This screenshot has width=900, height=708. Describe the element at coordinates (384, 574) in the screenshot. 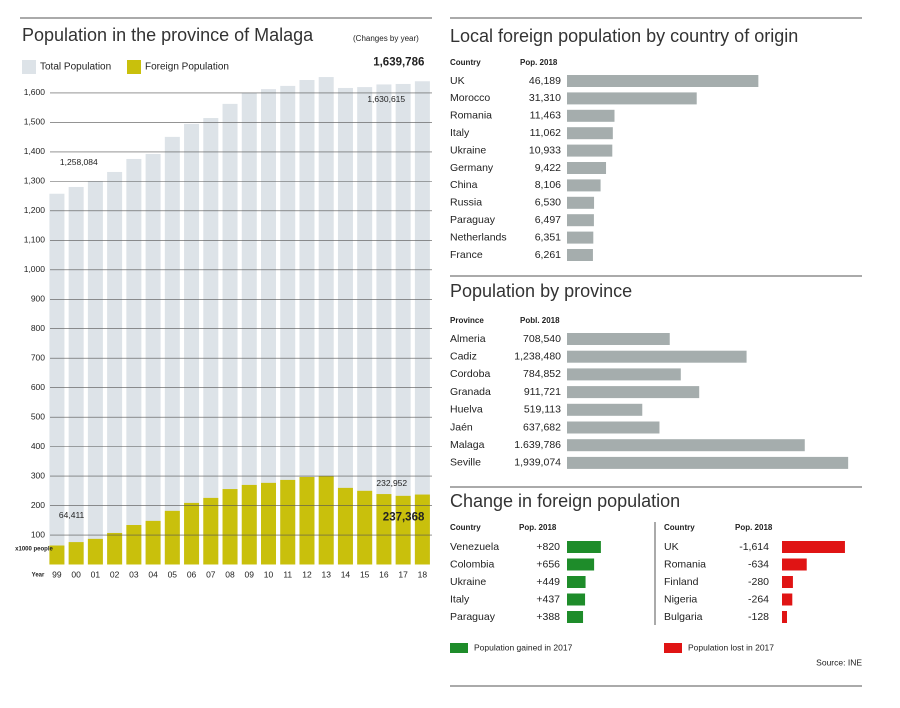

I see `x-tick-label: 16` at that location.